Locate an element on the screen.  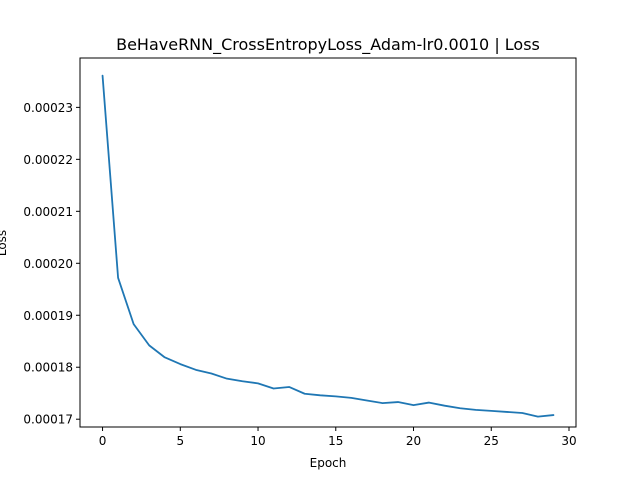
y-tick-label: 0.00018 is located at coordinates (48, 368).